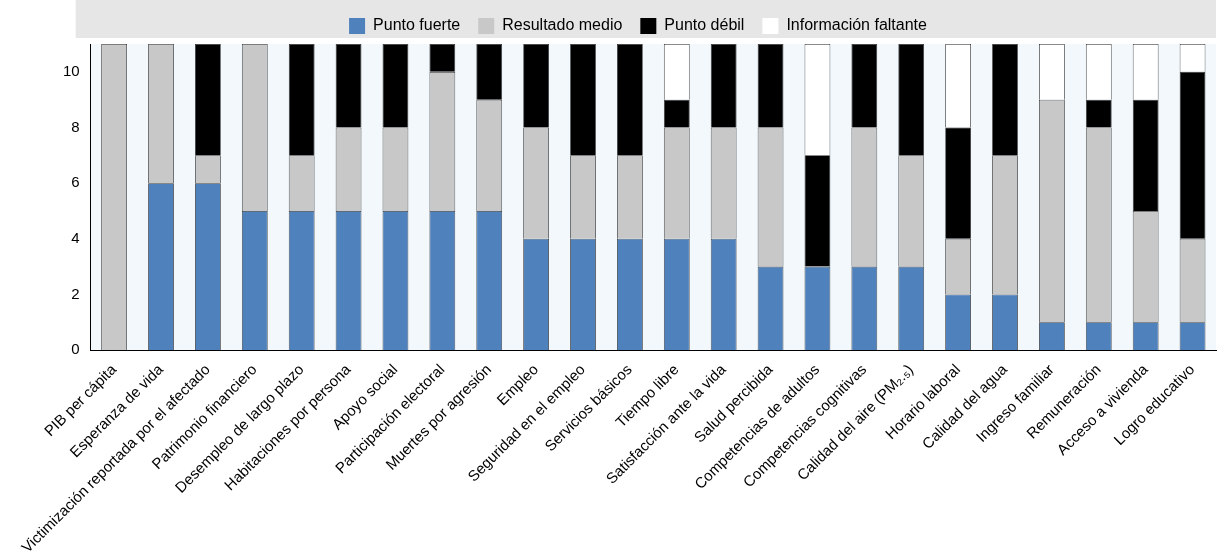 The image size is (1226, 560). Describe the element at coordinates (71, 70) in the screenshot. I see `y-tick-label: 10` at that location.